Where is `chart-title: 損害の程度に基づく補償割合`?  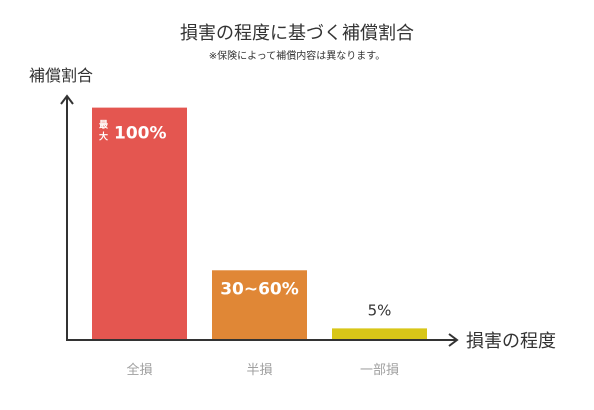
chart-title: 損害の程度に基づく補償割合 is located at coordinates (297, 33).